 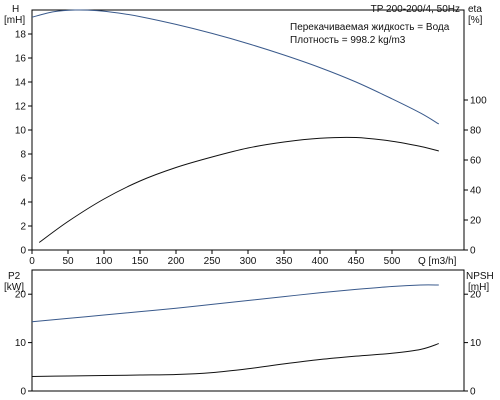 What do you see at coordinates (21, 295) in the screenshot?
I see `y-left-tick-label: 20` at bounding box center [21, 295].